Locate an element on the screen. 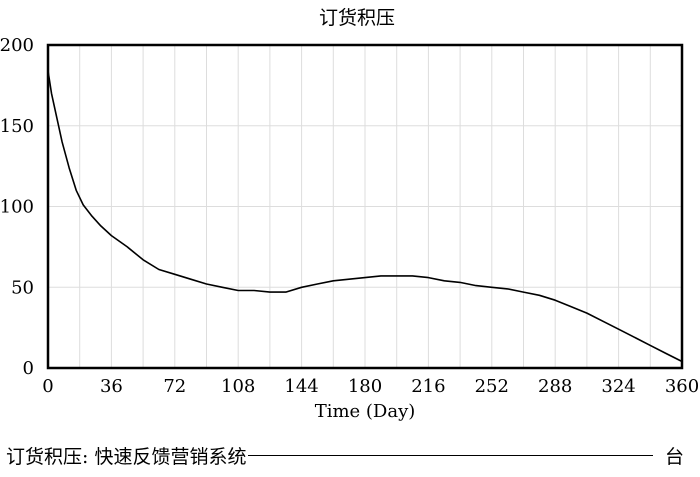  x-tick-label: 0 is located at coordinates (47, 386).